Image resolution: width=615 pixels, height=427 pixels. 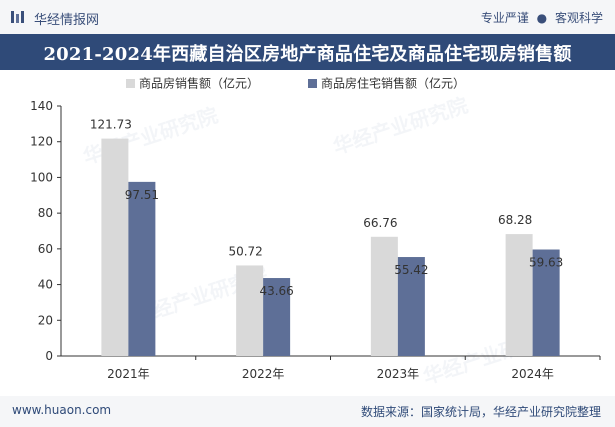 What do you see at coordinates (307, 411) in the screenshot?
I see `footer: www.huaon.com 数据来源：国家统计局，华经产业研究院整理` at bounding box center [307, 411].